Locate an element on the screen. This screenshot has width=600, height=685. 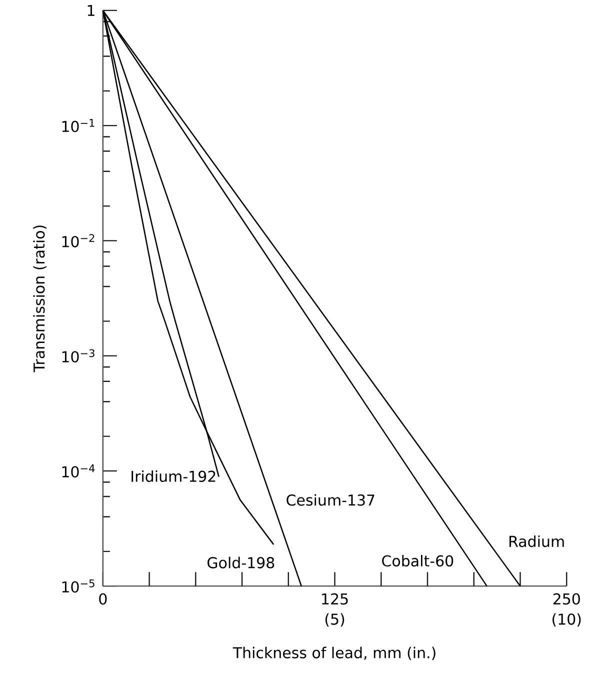
series-label: Gold-198 is located at coordinates (241, 562).